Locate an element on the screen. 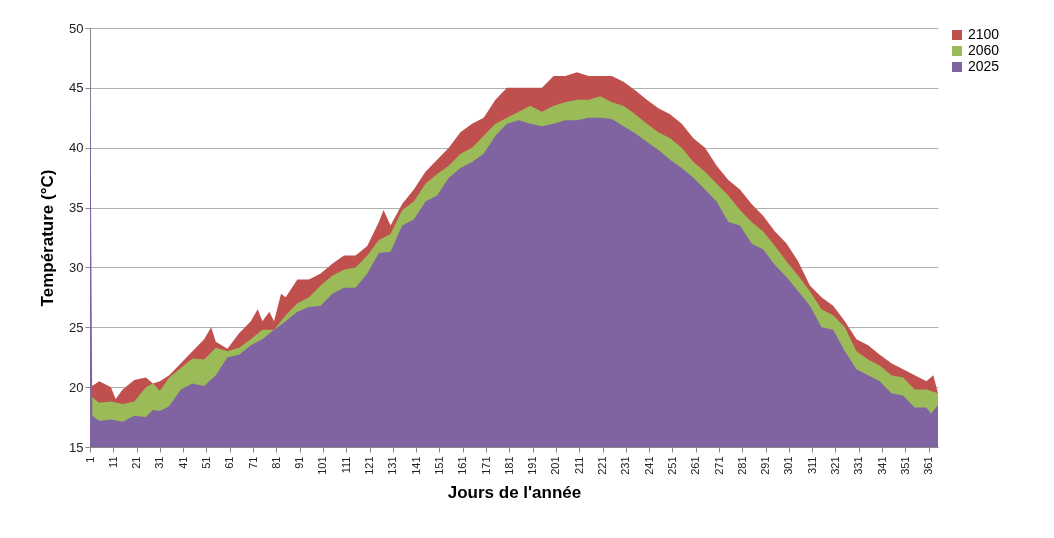  x-tick-label: 291 is located at coordinates (765, 465).